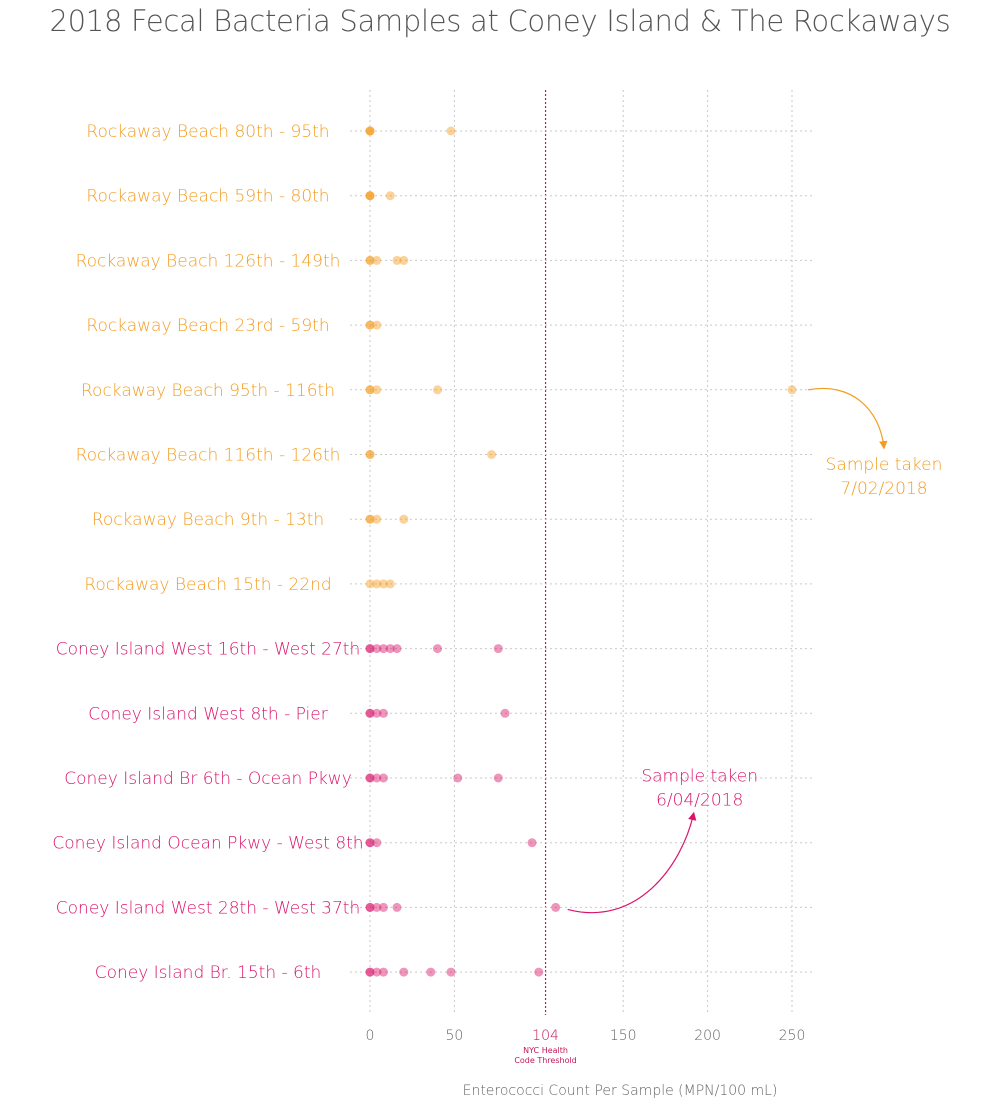  Describe the element at coordinates (545, 1060) in the screenshot. I see `threshold-sublabel-2: Code Threshold` at that location.